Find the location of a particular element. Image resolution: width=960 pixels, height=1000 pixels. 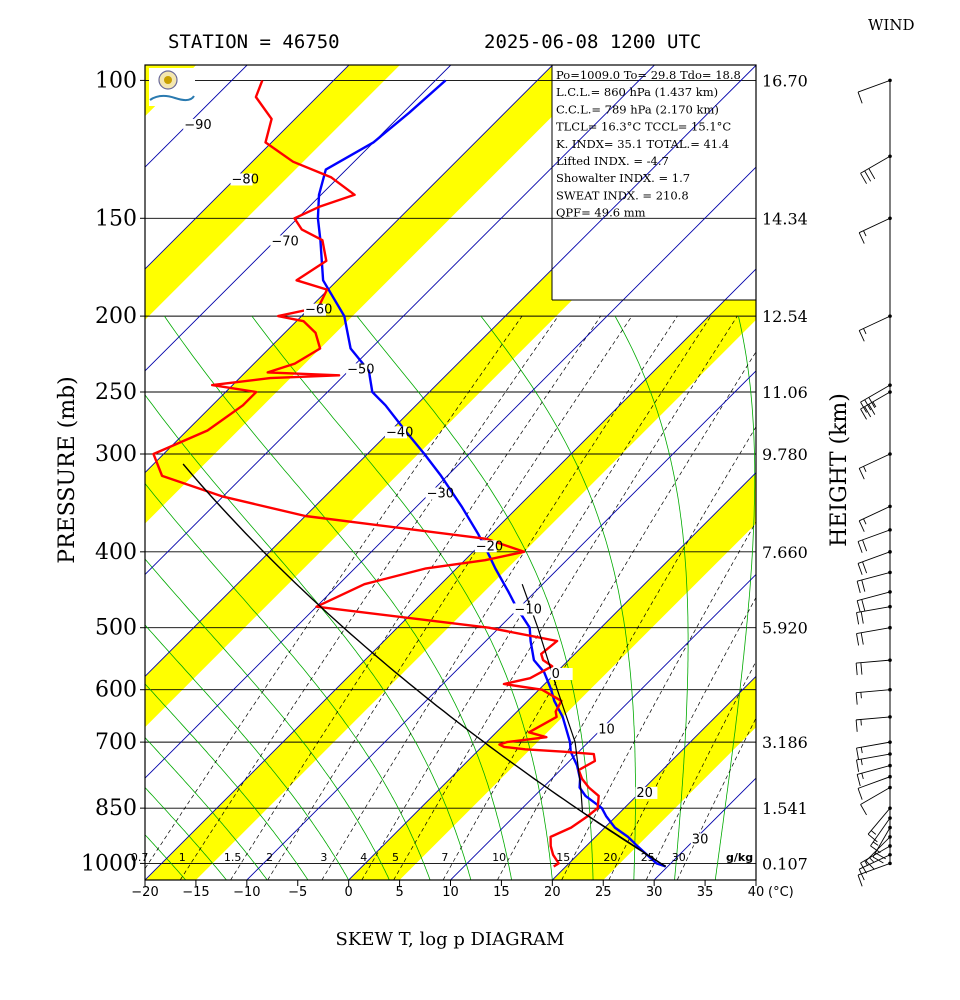

mixing-ratio-label: 30 is located at coordinates (679, 857).